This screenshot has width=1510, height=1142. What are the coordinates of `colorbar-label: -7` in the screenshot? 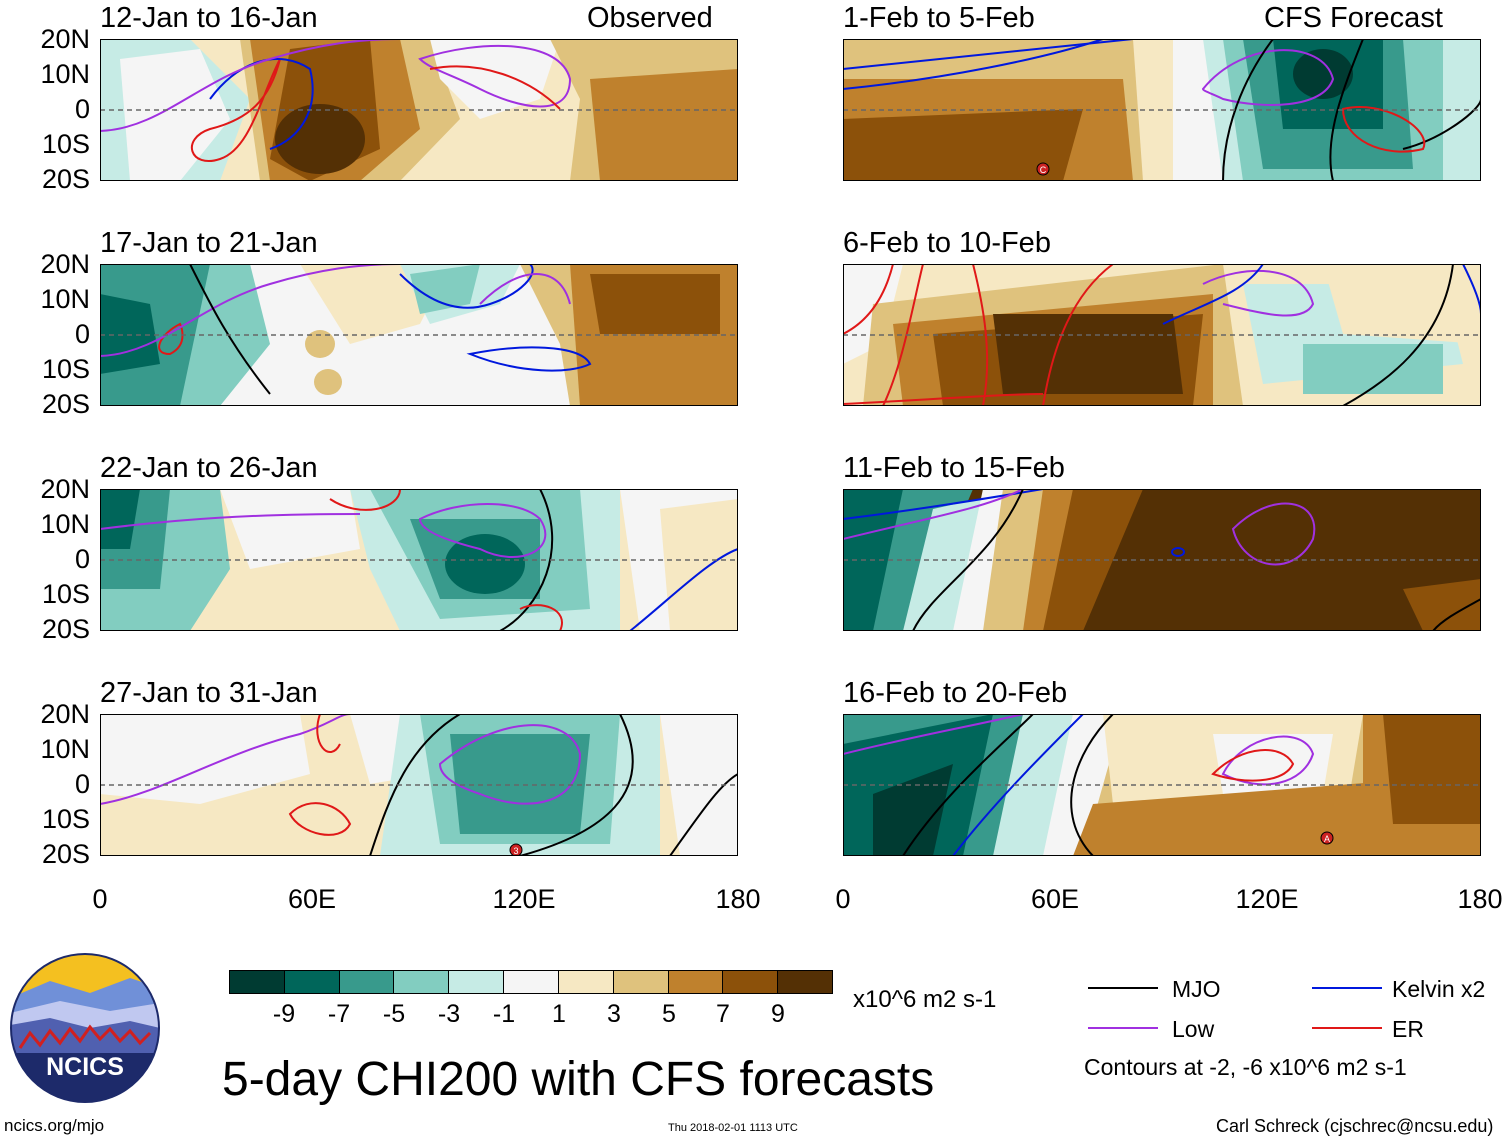 It's located at (339, 1014).